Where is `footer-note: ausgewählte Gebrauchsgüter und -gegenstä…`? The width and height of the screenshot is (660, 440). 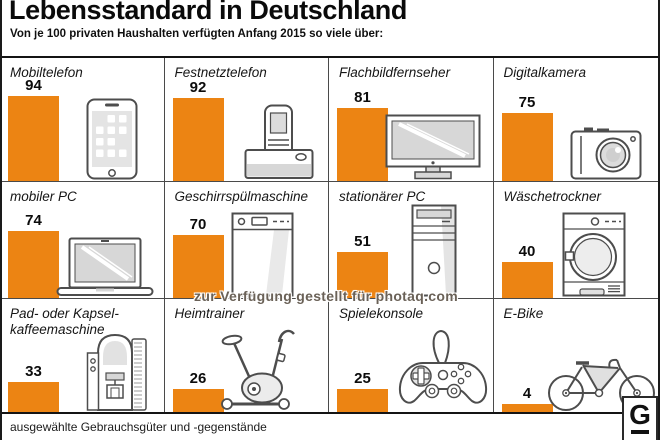
footer-note: ausgewählte Gebrauchsgüter und -gegenstä… is located at coordinates (138, 427).